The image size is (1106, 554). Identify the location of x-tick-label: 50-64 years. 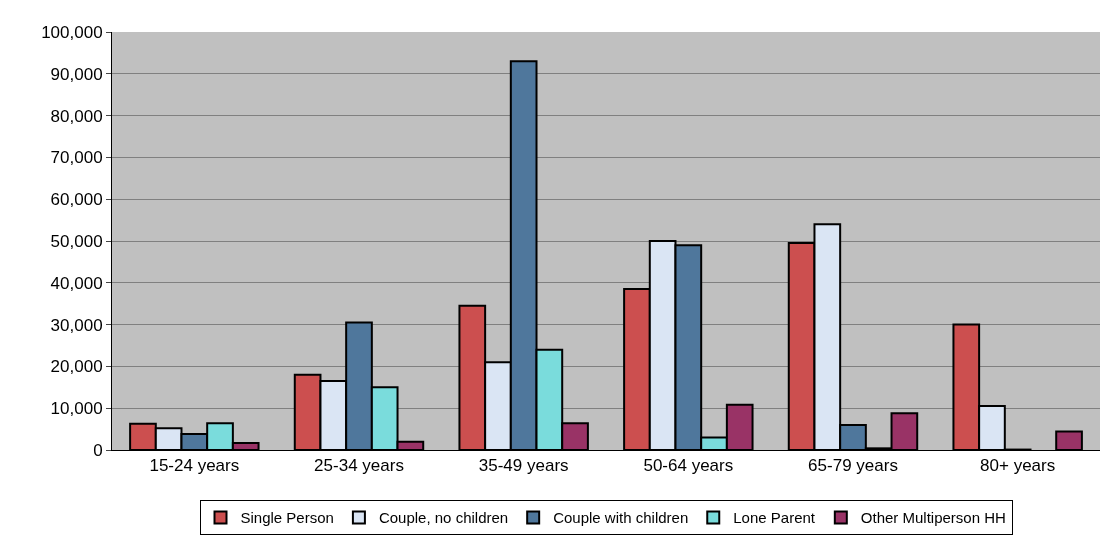
(688, 466).